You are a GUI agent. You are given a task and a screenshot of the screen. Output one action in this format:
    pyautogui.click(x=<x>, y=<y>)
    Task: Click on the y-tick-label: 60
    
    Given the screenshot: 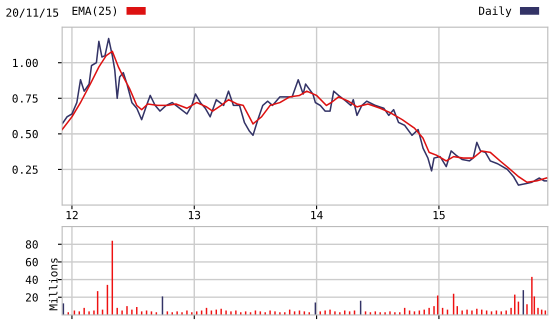 What is the action you would take?
    pyautogui.click(x=32, y=262)
    